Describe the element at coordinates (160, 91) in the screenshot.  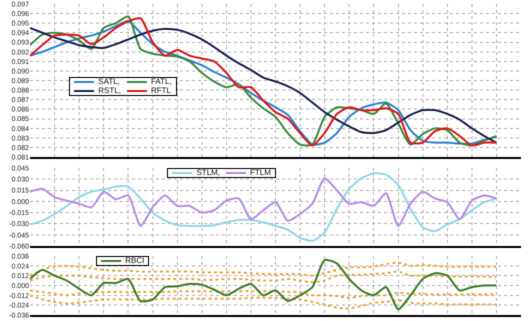
I see `legend-label: RFTL` at that location.